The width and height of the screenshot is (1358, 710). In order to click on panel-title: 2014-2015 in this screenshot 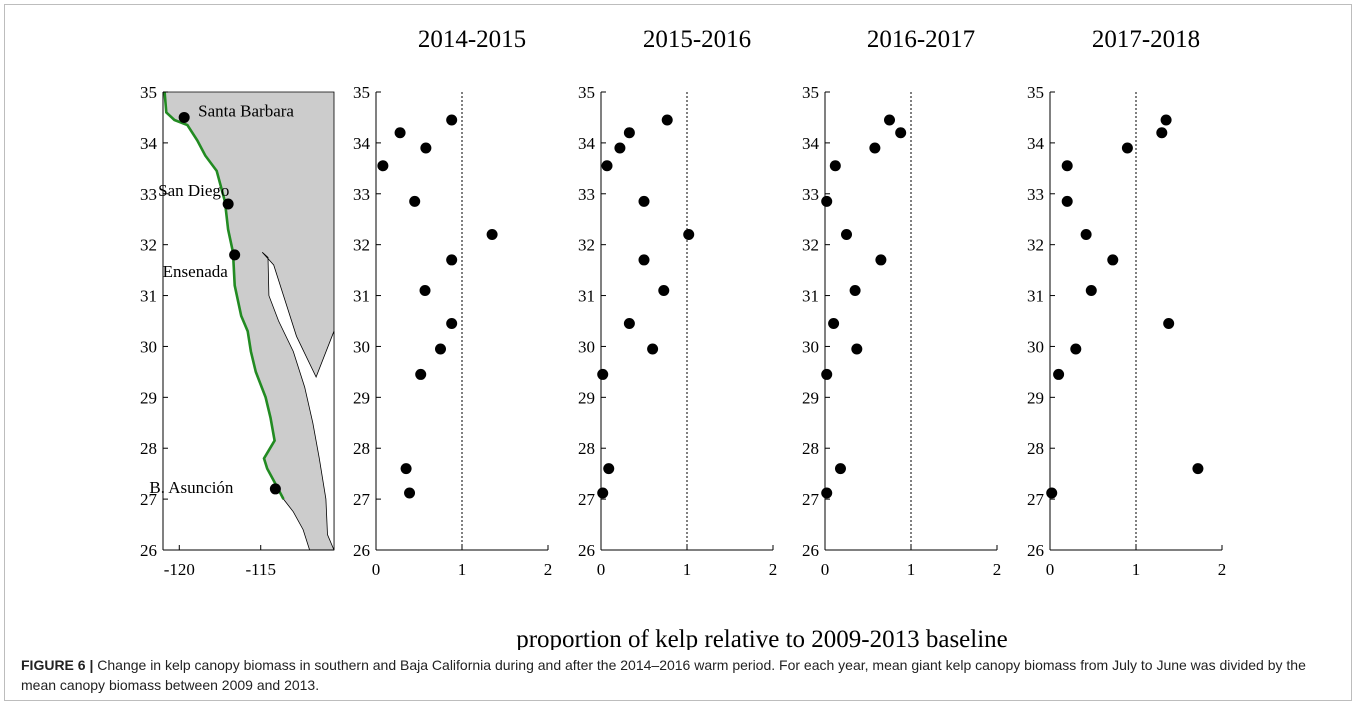, I will do `click(472, 39)`.